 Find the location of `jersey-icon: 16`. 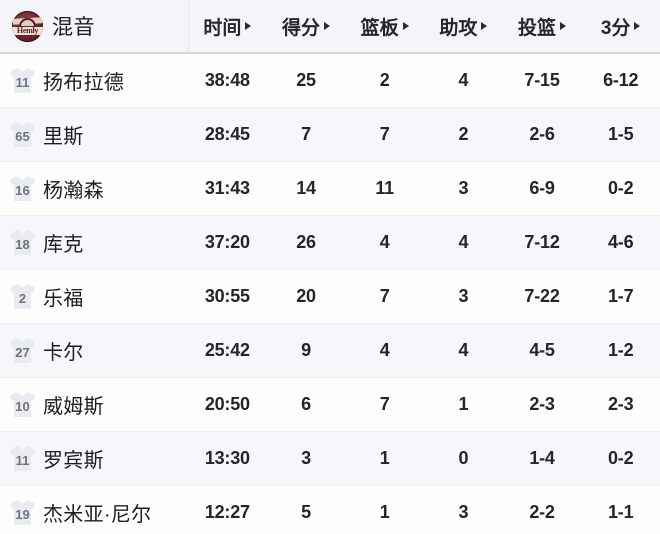

jersey-icon: 16 is located at coordinates (22, 188).